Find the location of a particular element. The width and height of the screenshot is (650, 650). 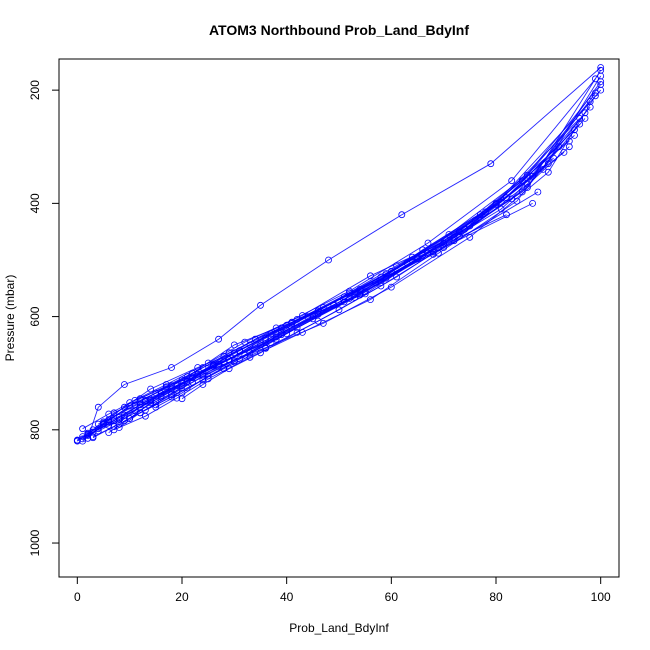

x-tick-label: 40 is located at coordinates (287, 597).